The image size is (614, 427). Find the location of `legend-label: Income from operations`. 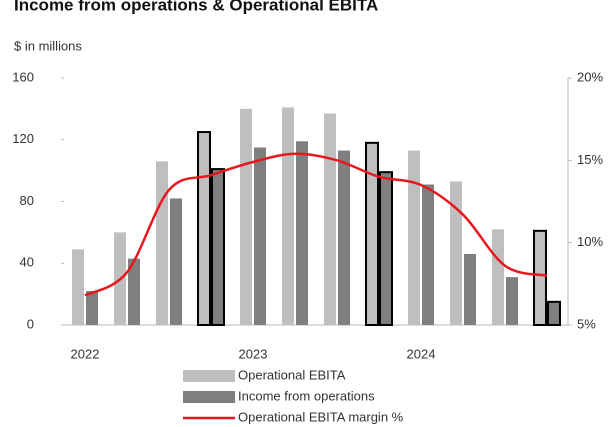

legend-label: Income from operations is located at coordinates (306, 395).